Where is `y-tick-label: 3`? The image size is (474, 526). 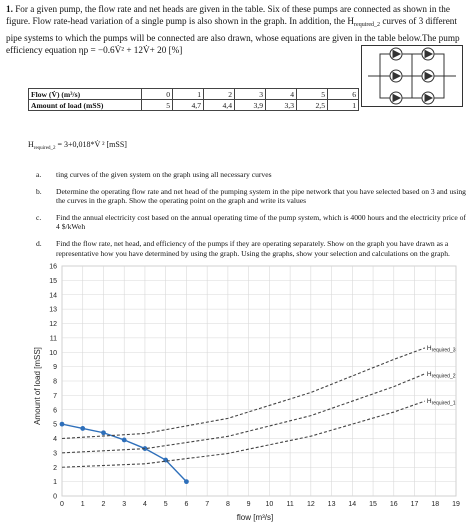
y-tick-label: 3 is located at coordinates (55, 453).